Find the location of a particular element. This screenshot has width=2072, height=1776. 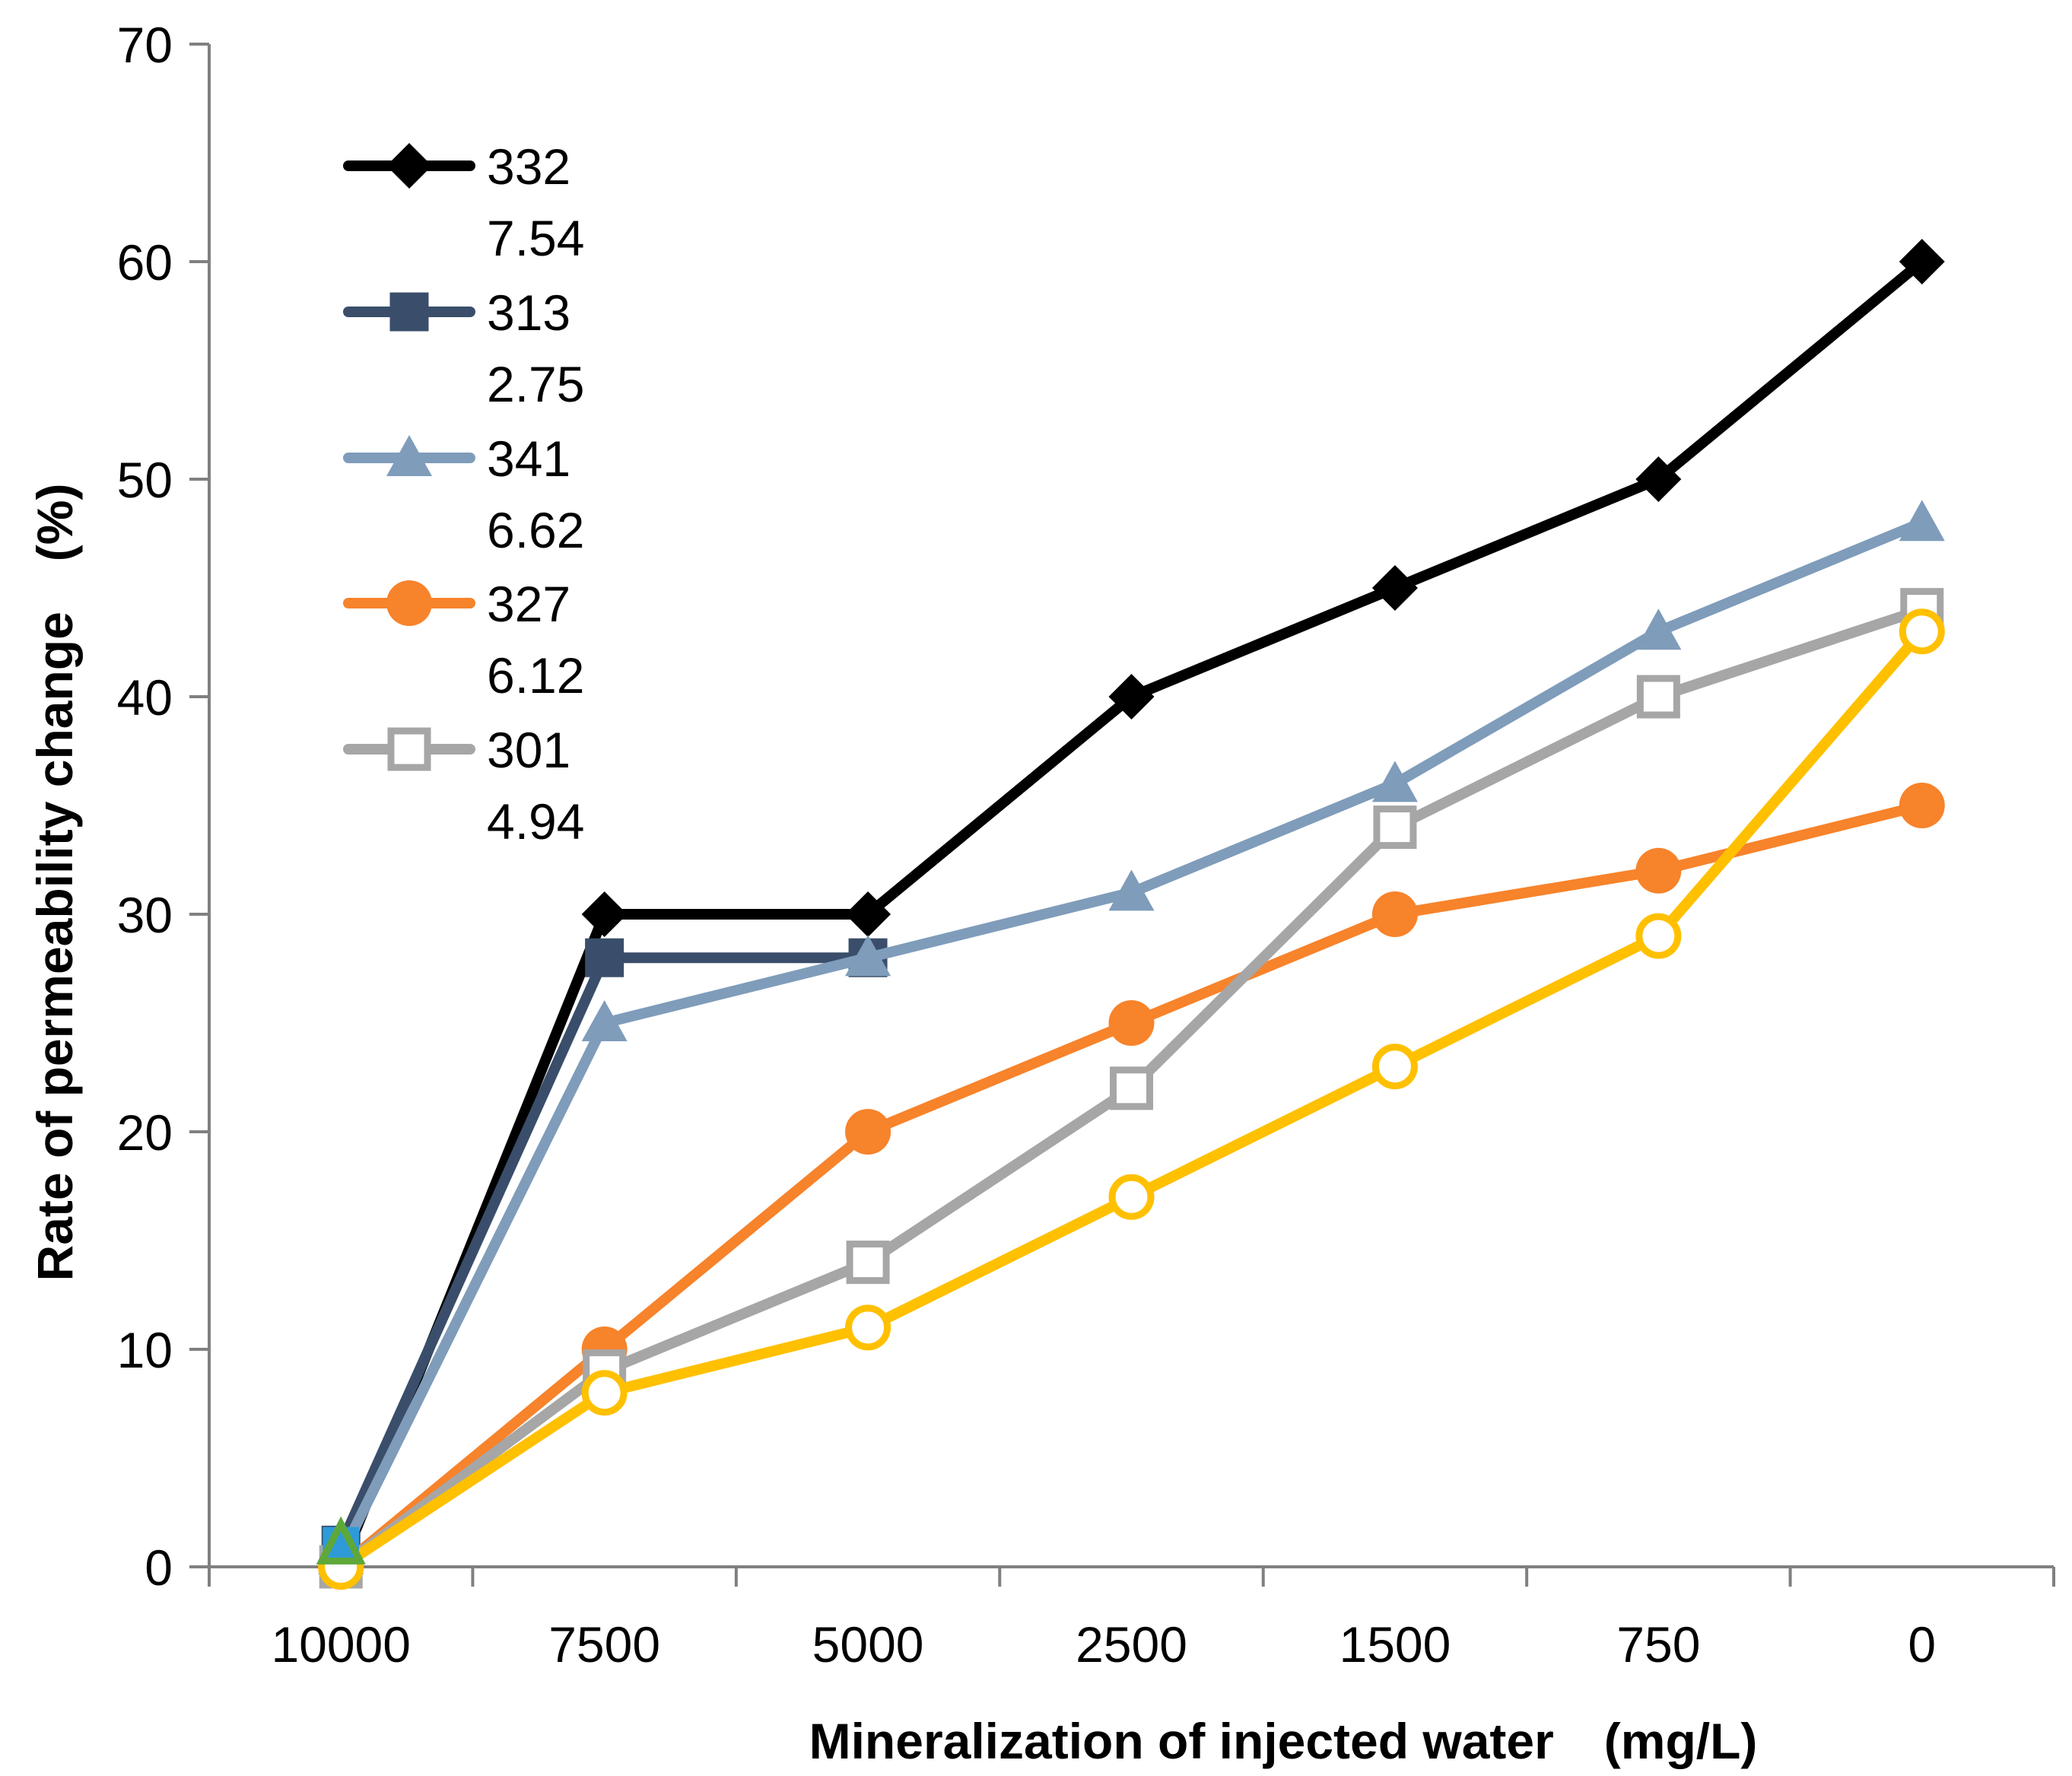

legend-label: 327 is located at coordinates (528, 604).